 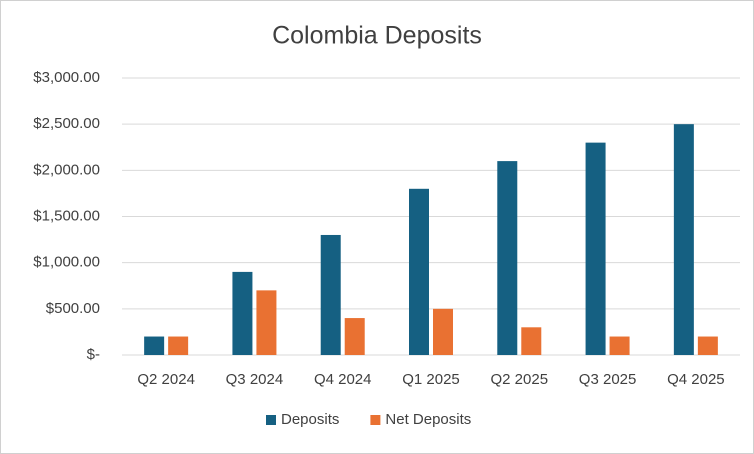 What do you see at coordinates (377, 36) in the screenshot?
I see `chart-title: Colombia Deposits` at bounding box center [377, 36].